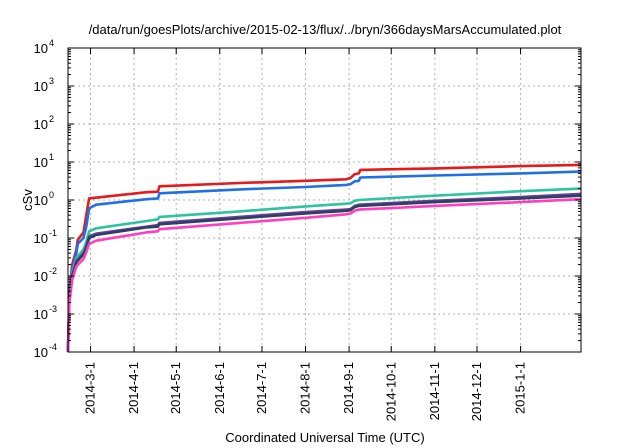  What do you see at coordinates (261, 388) in the screenshot?
I see `x-tick-label: 2014-7-1` at bounding box center [261, 388].